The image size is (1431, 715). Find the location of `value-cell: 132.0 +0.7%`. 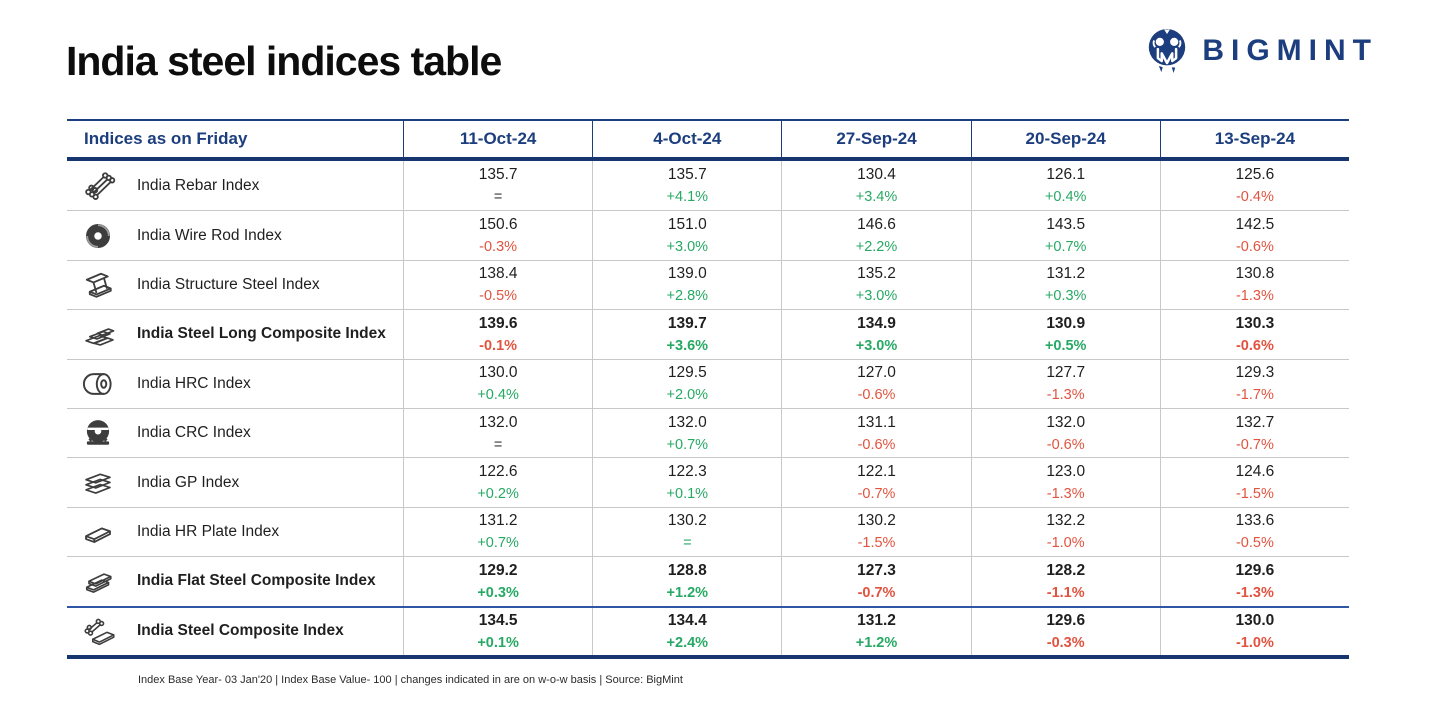

value-cell: 132.0 +0.7% is located at coordinates (686, 433).